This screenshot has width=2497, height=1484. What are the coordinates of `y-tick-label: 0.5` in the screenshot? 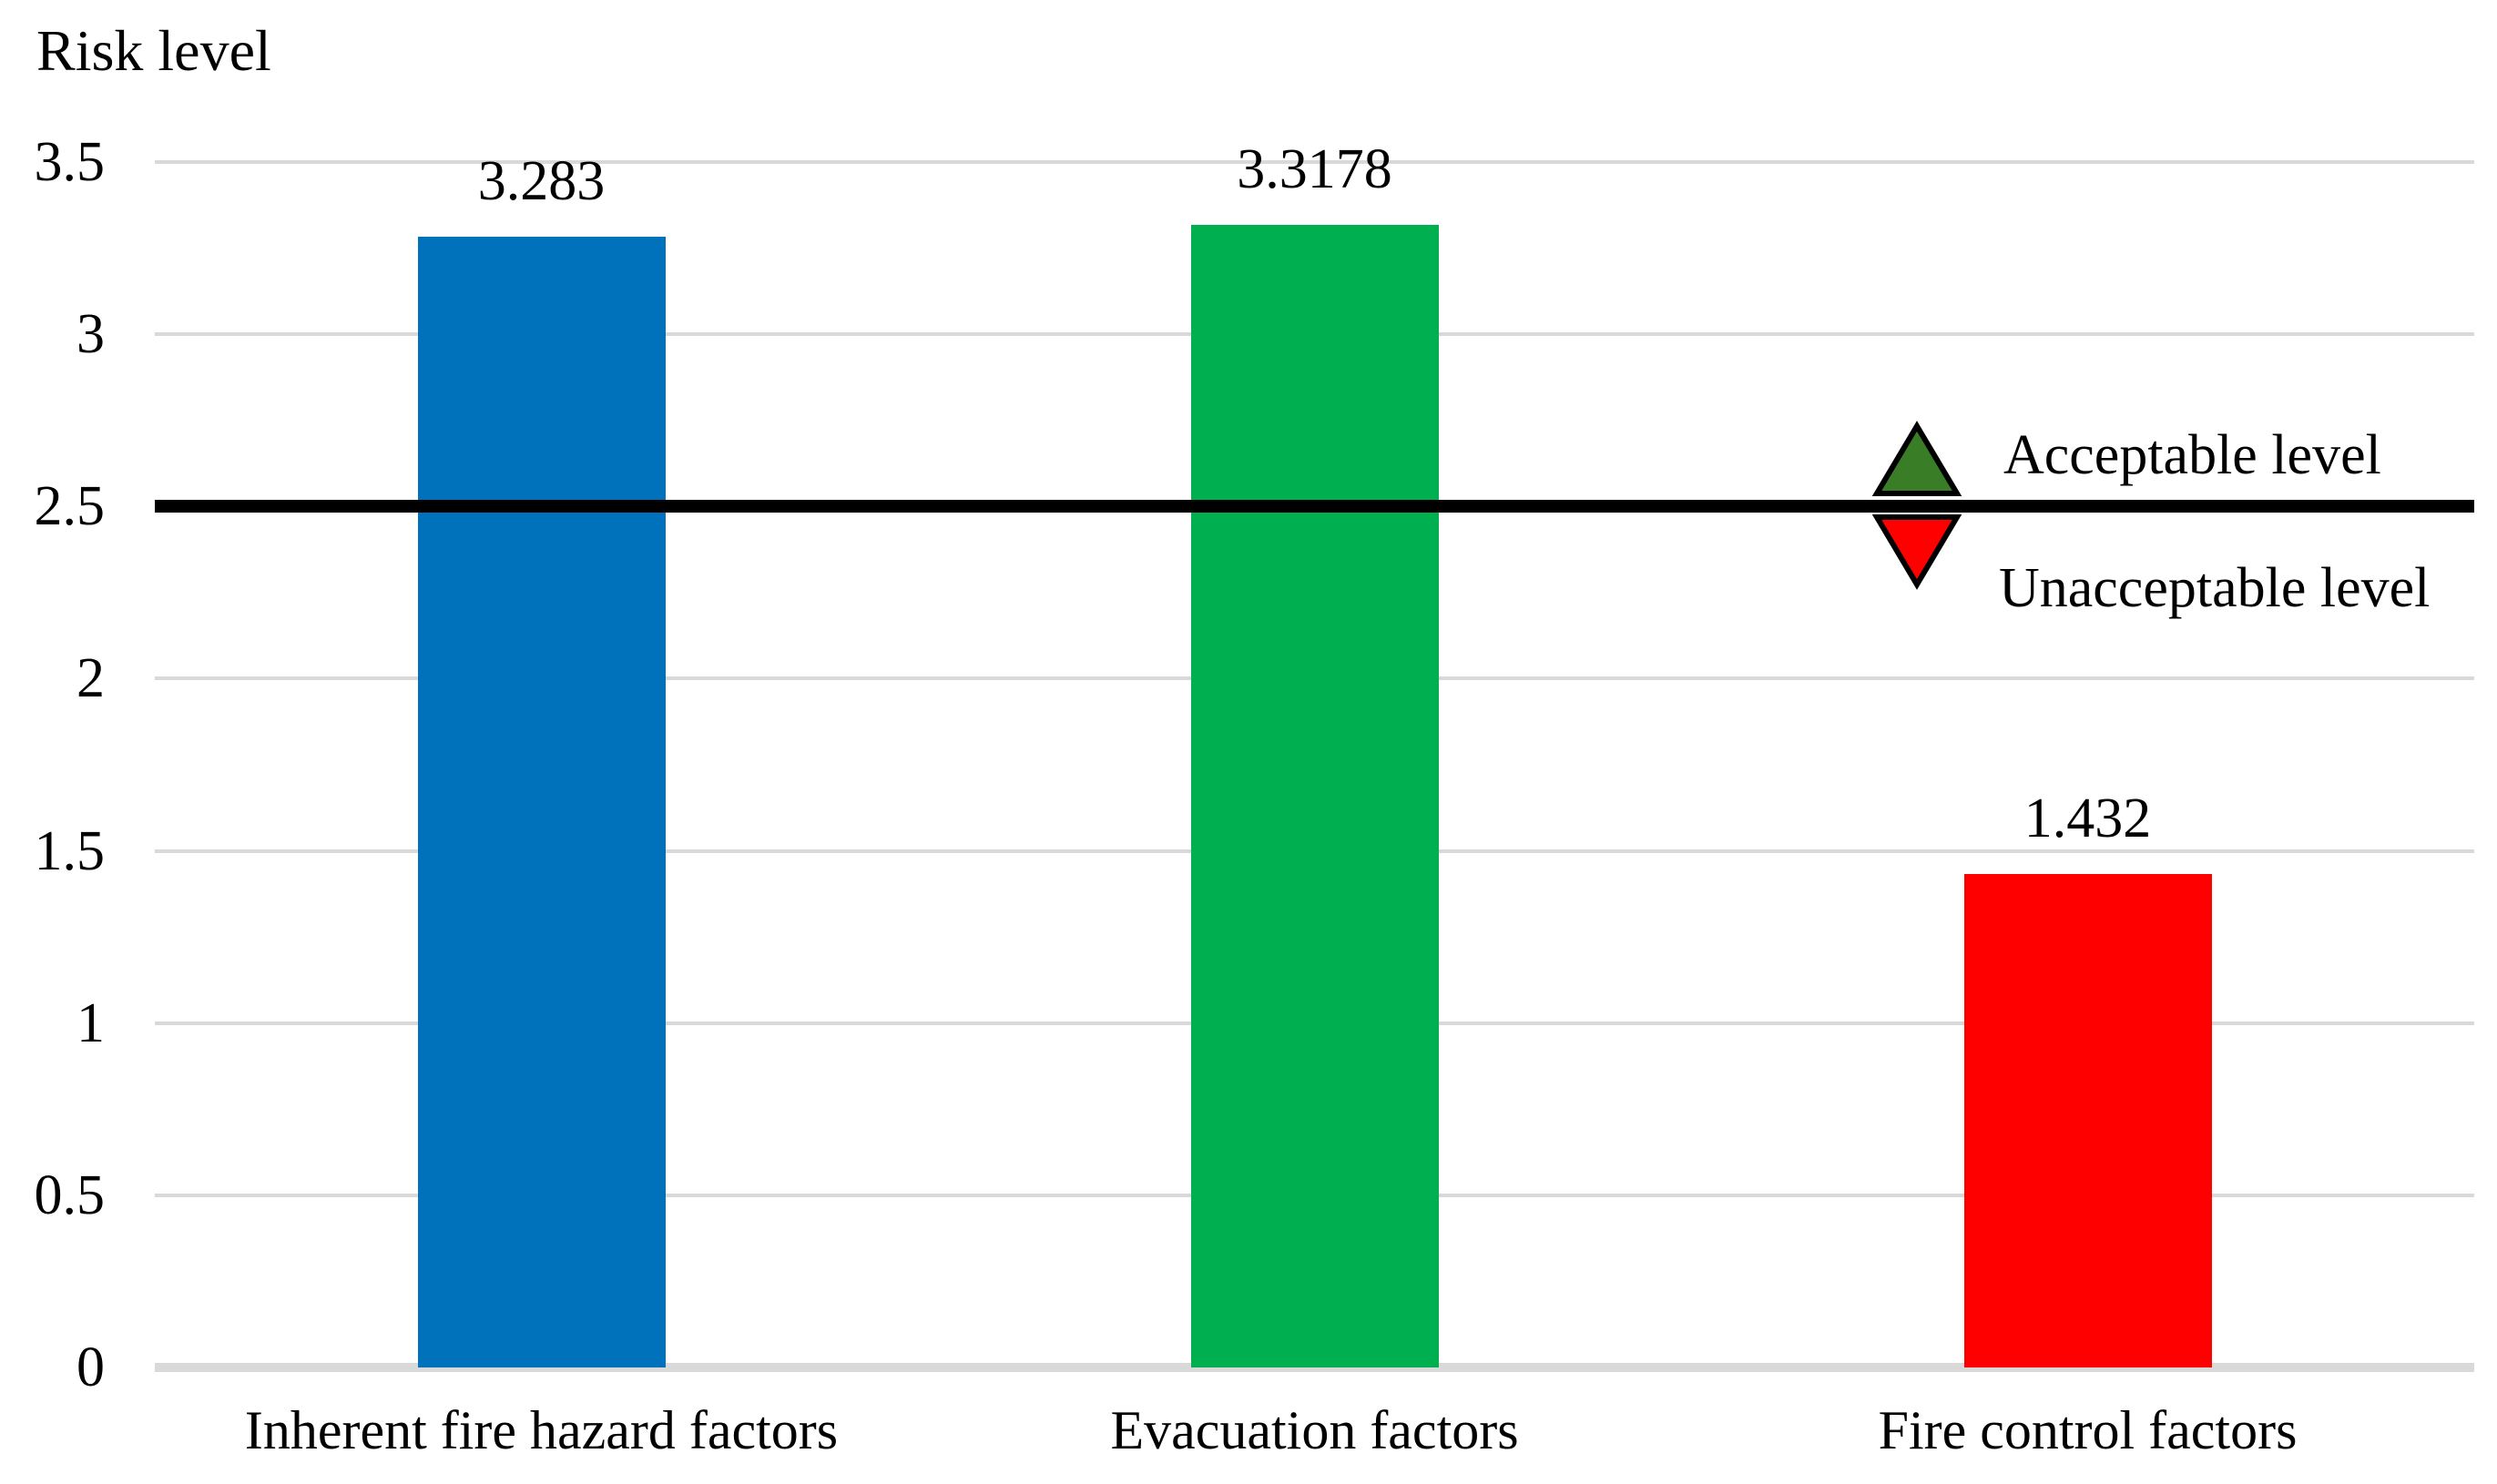 It's located at (70, 1195).